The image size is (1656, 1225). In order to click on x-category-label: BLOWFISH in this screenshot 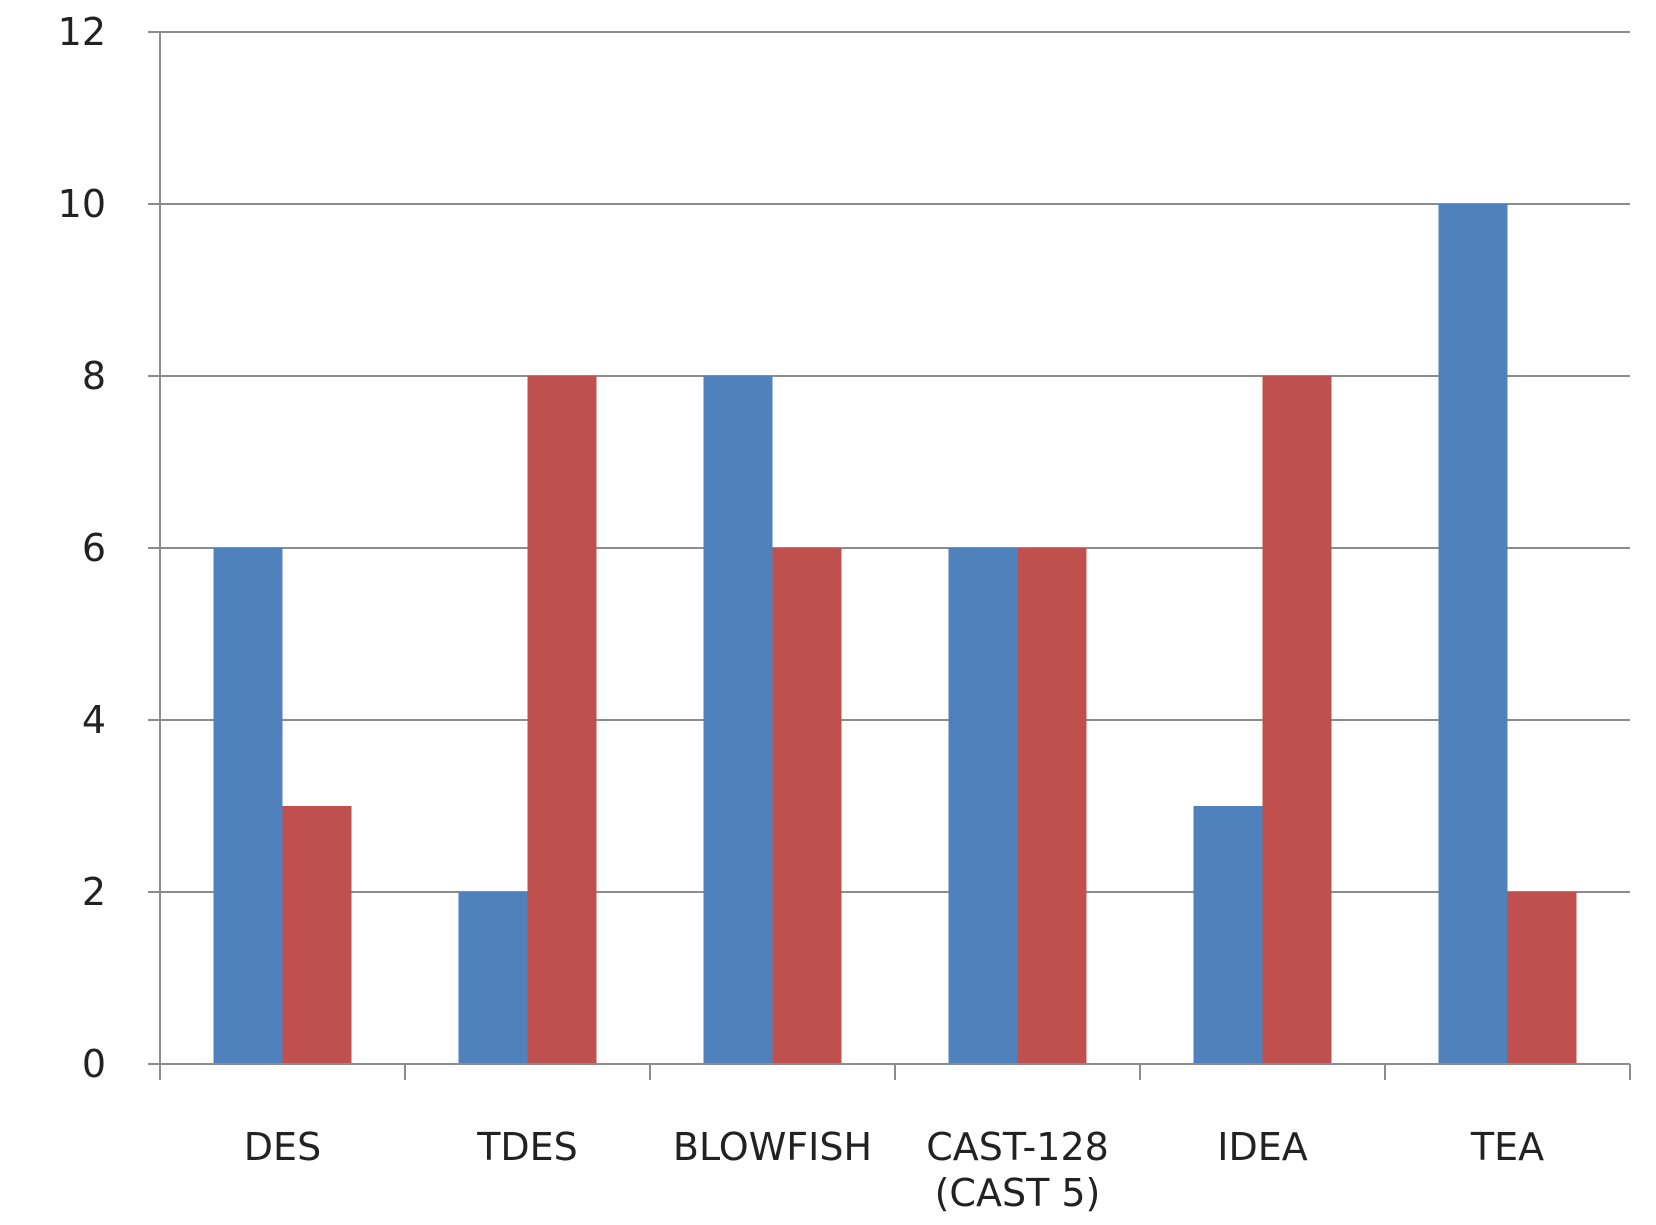, I will do `click(772, 1147)`.